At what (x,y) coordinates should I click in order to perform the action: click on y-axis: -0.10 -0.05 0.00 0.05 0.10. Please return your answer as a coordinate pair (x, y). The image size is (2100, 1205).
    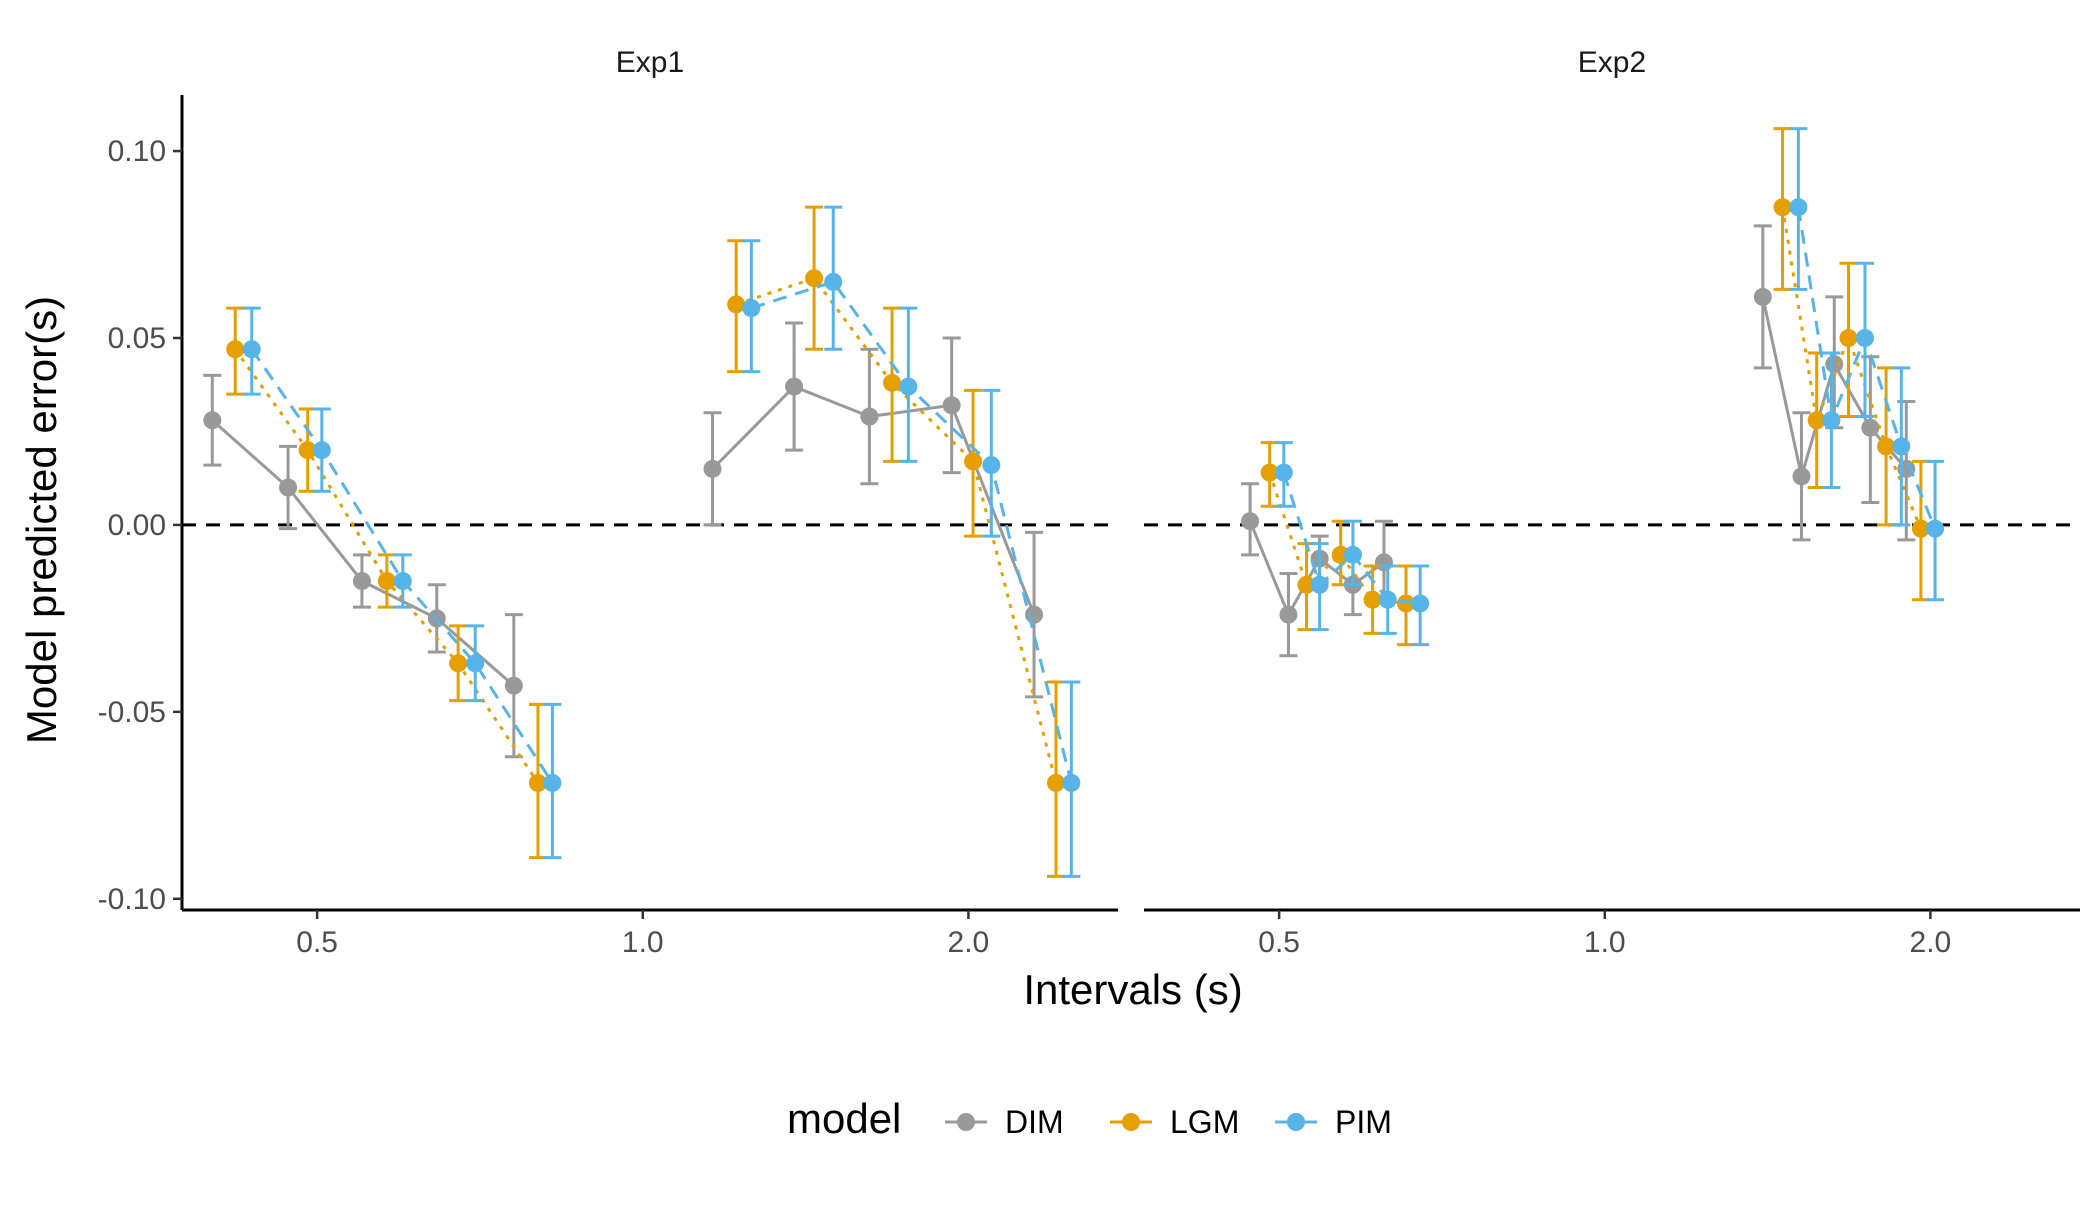
    Looking at the image, I should click on (141, 505).